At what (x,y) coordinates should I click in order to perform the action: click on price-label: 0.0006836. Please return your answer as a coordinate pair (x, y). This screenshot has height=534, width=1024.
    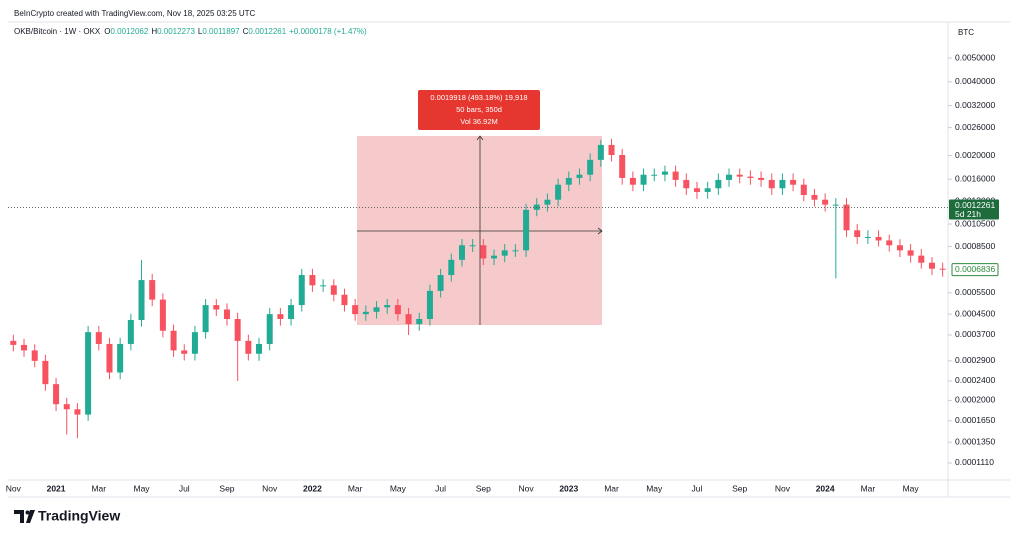
    Looking at the image, I should click on (975, 269).